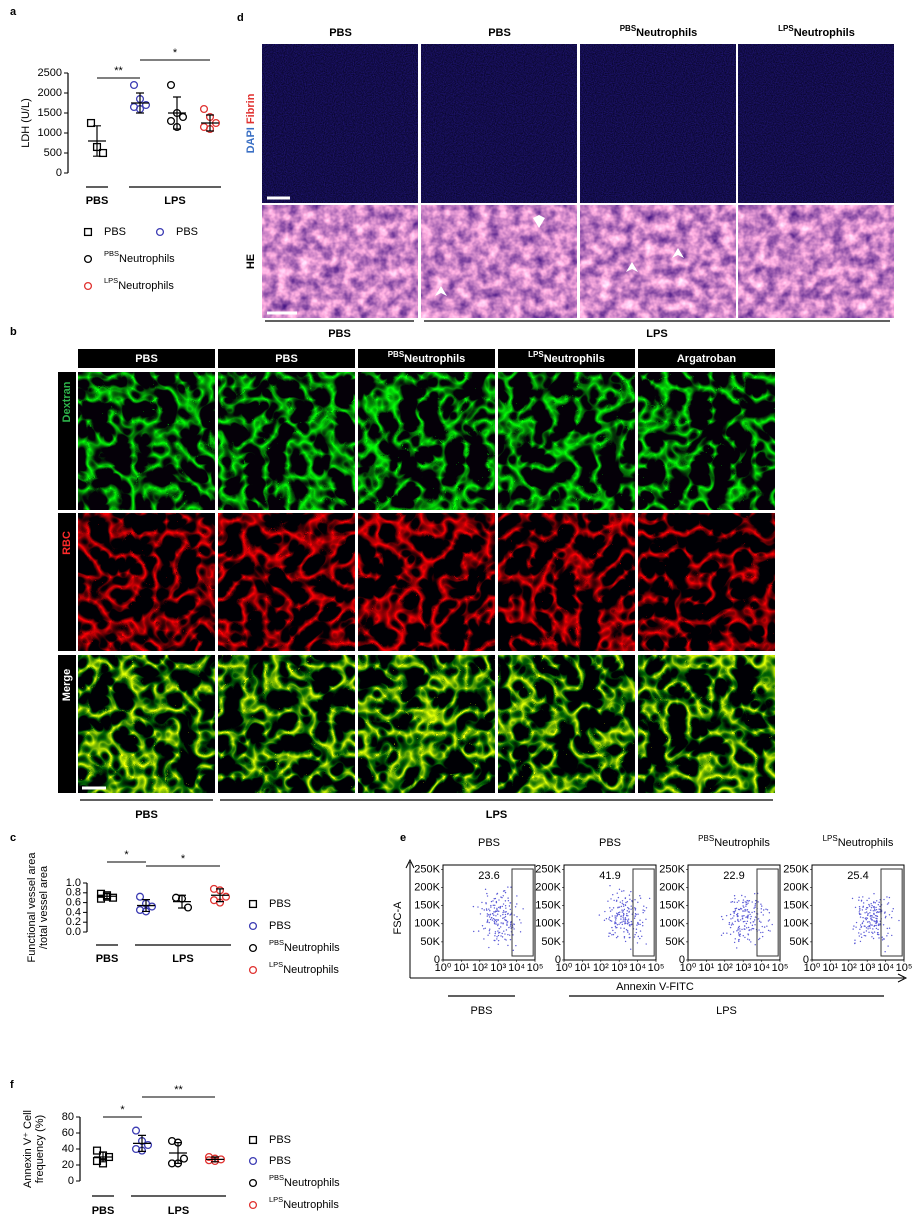 This screenshot has width=920, height=1231. Describe the element at coordinates (13, 12) in the screenshot. I see `panel-label: a` at that location.